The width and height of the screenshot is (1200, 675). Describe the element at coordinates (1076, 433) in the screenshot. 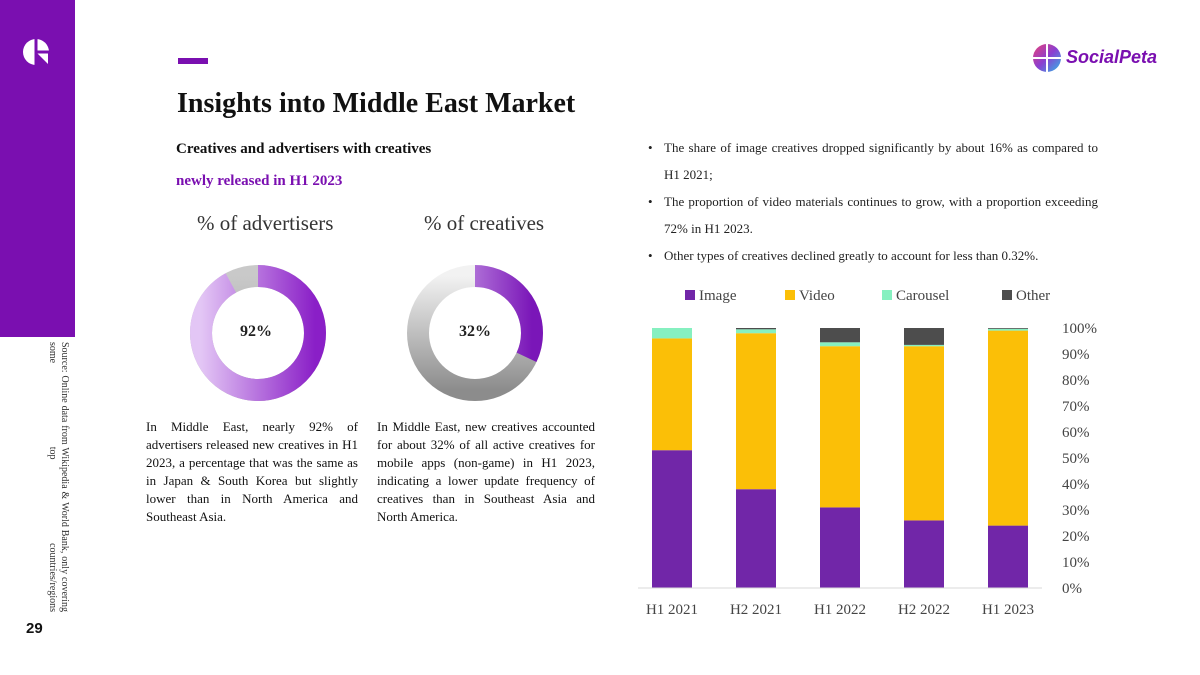

I see `y-tick-label: 60%` at that location.